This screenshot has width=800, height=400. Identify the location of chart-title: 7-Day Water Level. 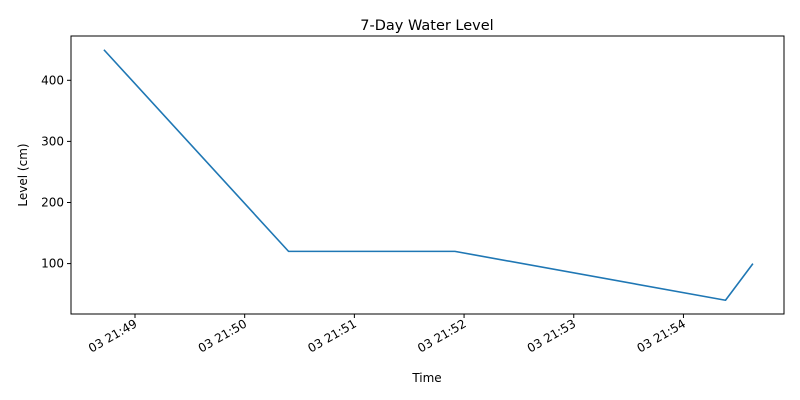
(426, 26).